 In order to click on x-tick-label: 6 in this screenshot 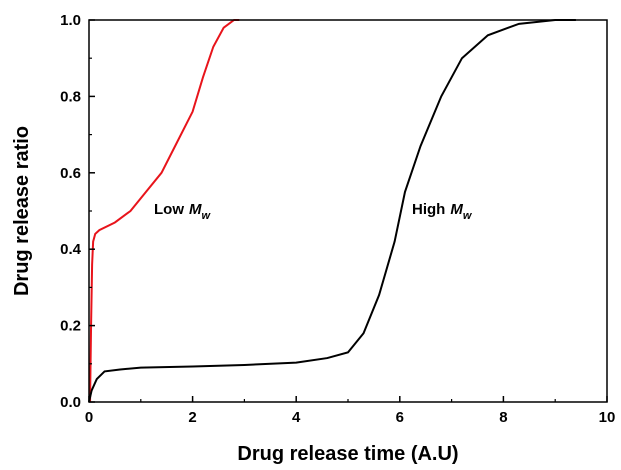, I will do `click(400, 417)`.